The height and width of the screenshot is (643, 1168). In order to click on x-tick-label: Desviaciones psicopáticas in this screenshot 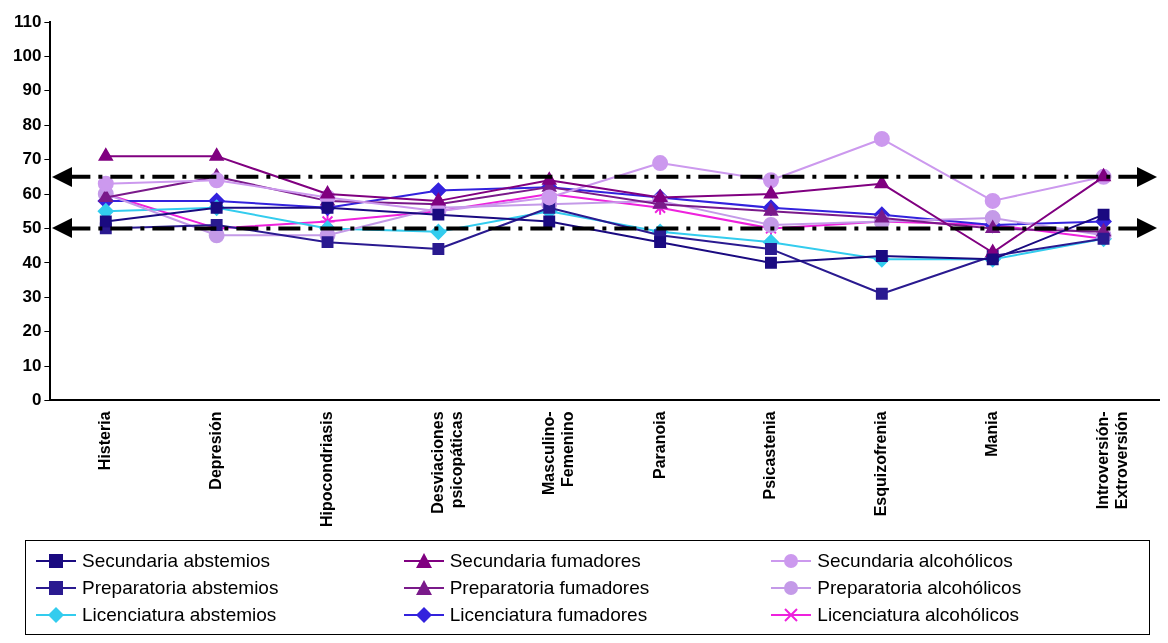, I will do `click(446, 462)`.